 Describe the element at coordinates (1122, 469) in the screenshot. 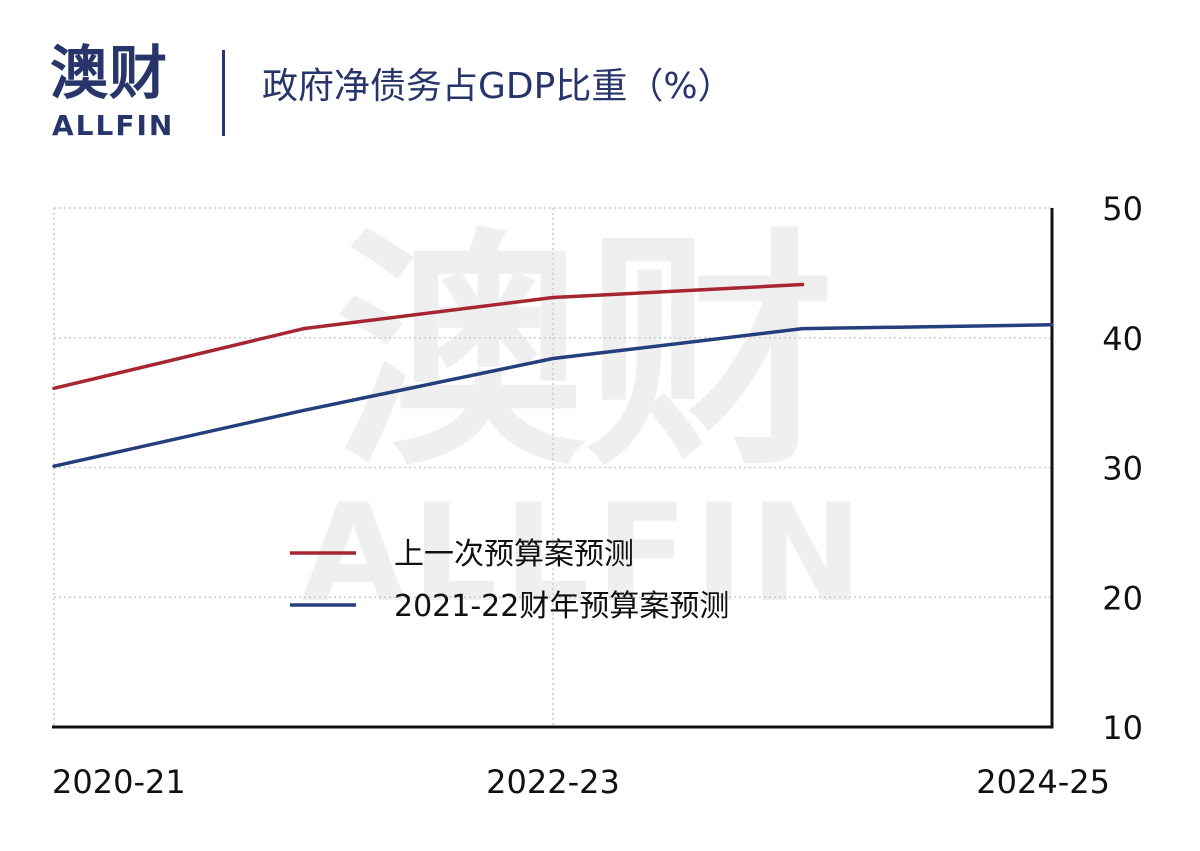

I see `y-tick-label: 30` at that location.